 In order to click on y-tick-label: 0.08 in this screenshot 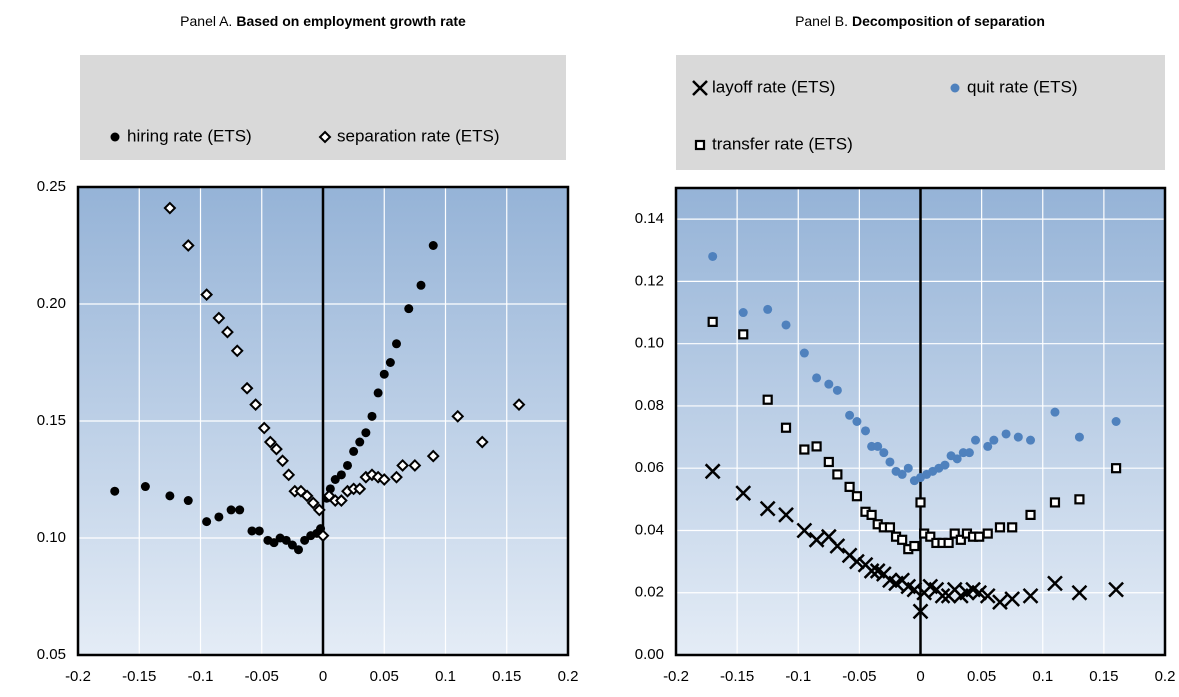, I will do `click(649, 405)`.